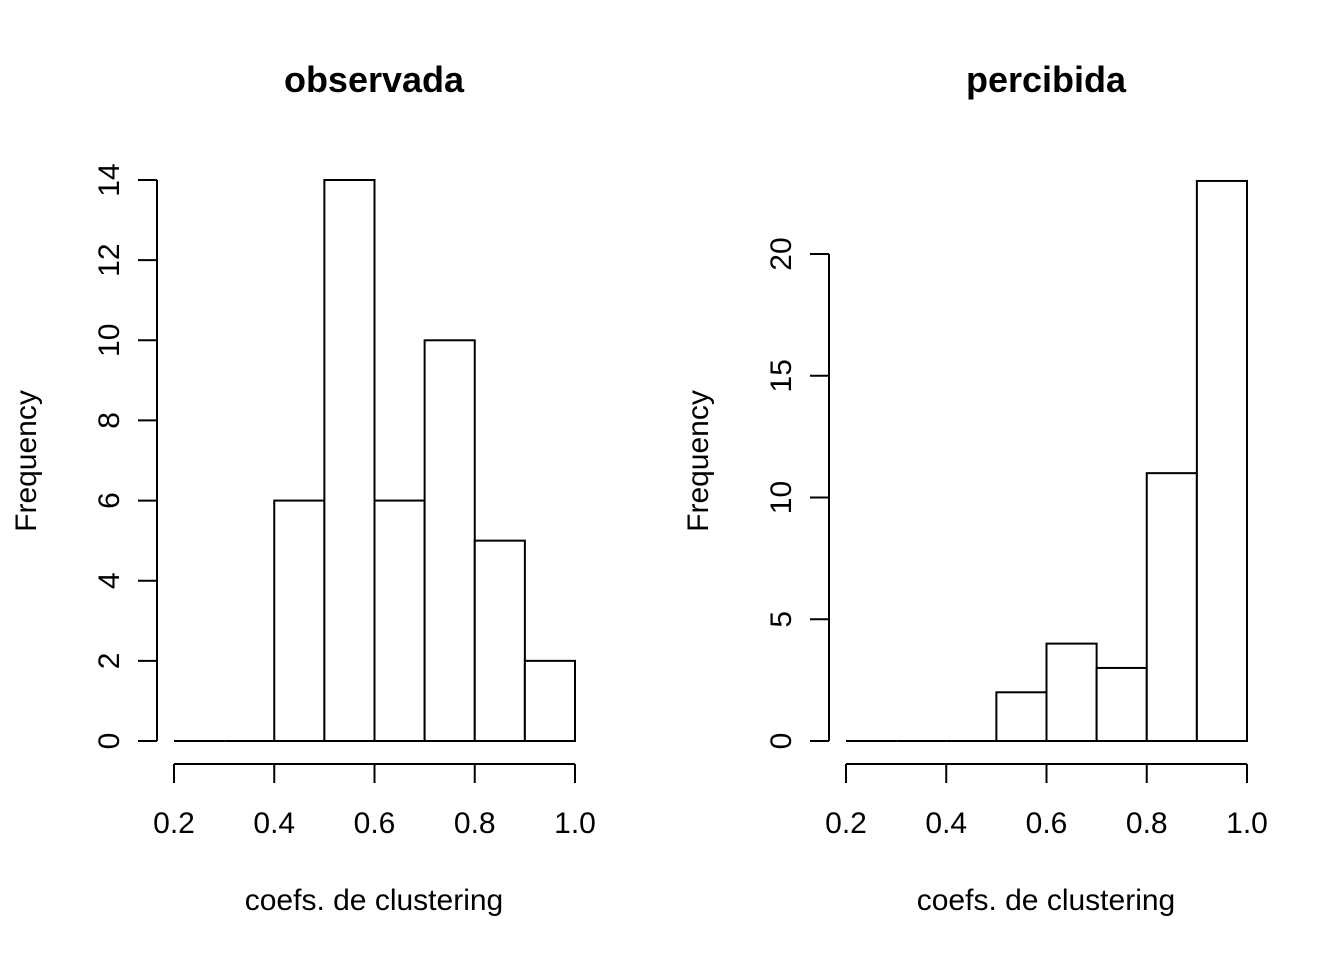  Describe the element at coordinates (109, 580) in the screenshot. I see `y-tick-label: 4` at that location.